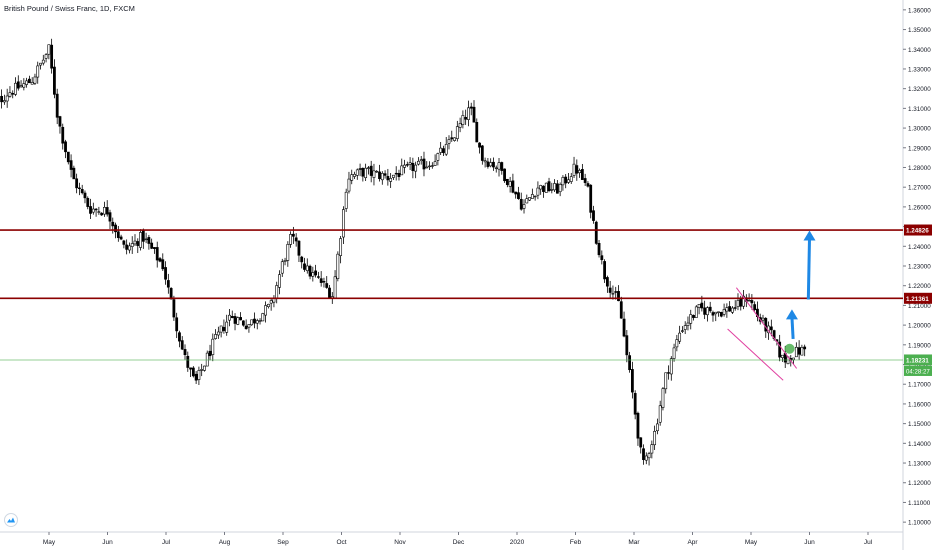 Image resolution: width=932 pixels, height=555 pixels. Describe the element at coordinates (919, 247) in the screenshot. I see `y-tick-label: 1.24000` at that location.